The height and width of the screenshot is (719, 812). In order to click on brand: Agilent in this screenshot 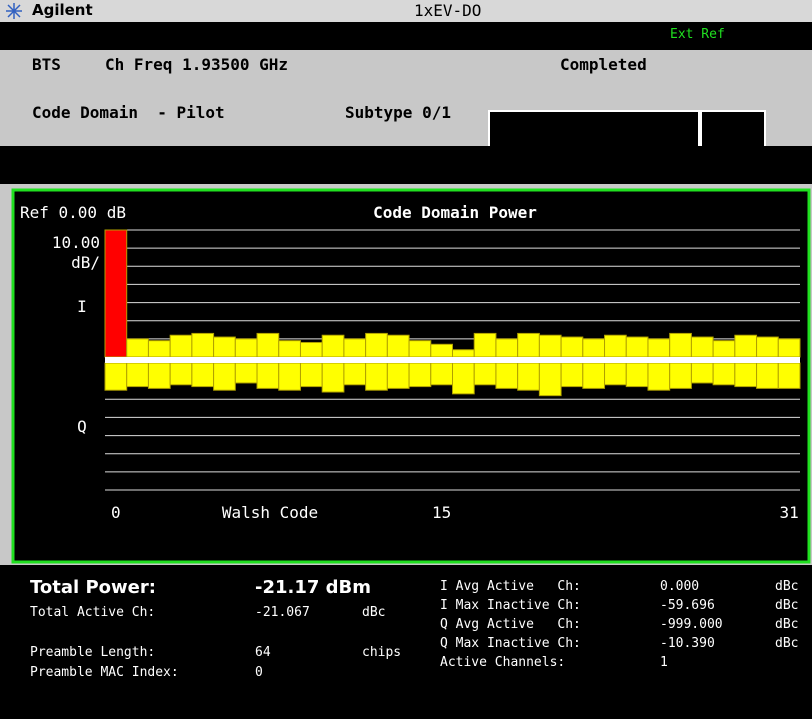, I will do `click(62, 10)`.